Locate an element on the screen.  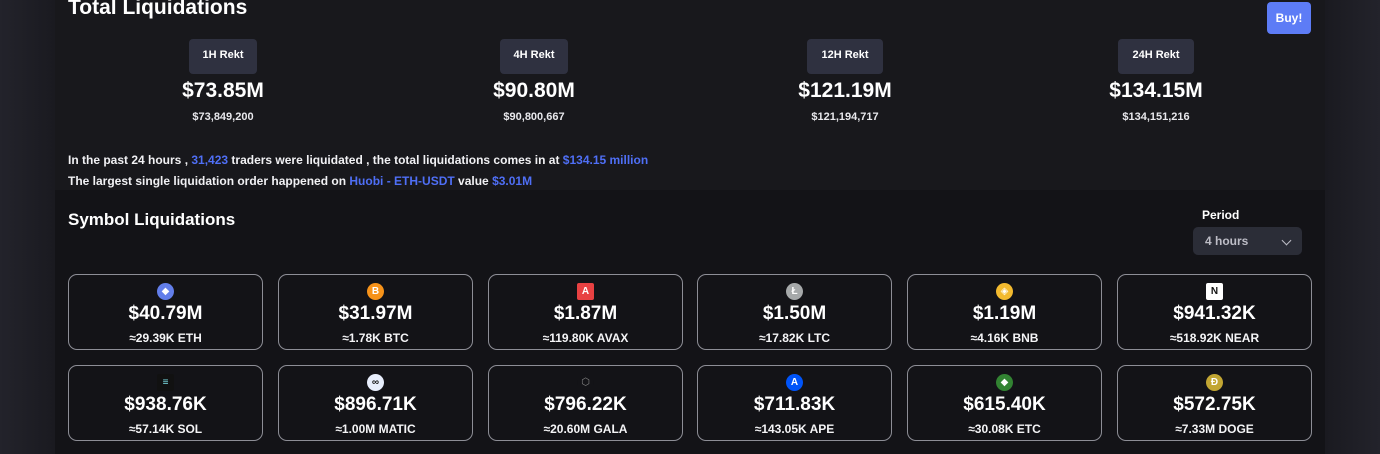
symbol-amount: $40.79M is located at coordinates (165, 313).